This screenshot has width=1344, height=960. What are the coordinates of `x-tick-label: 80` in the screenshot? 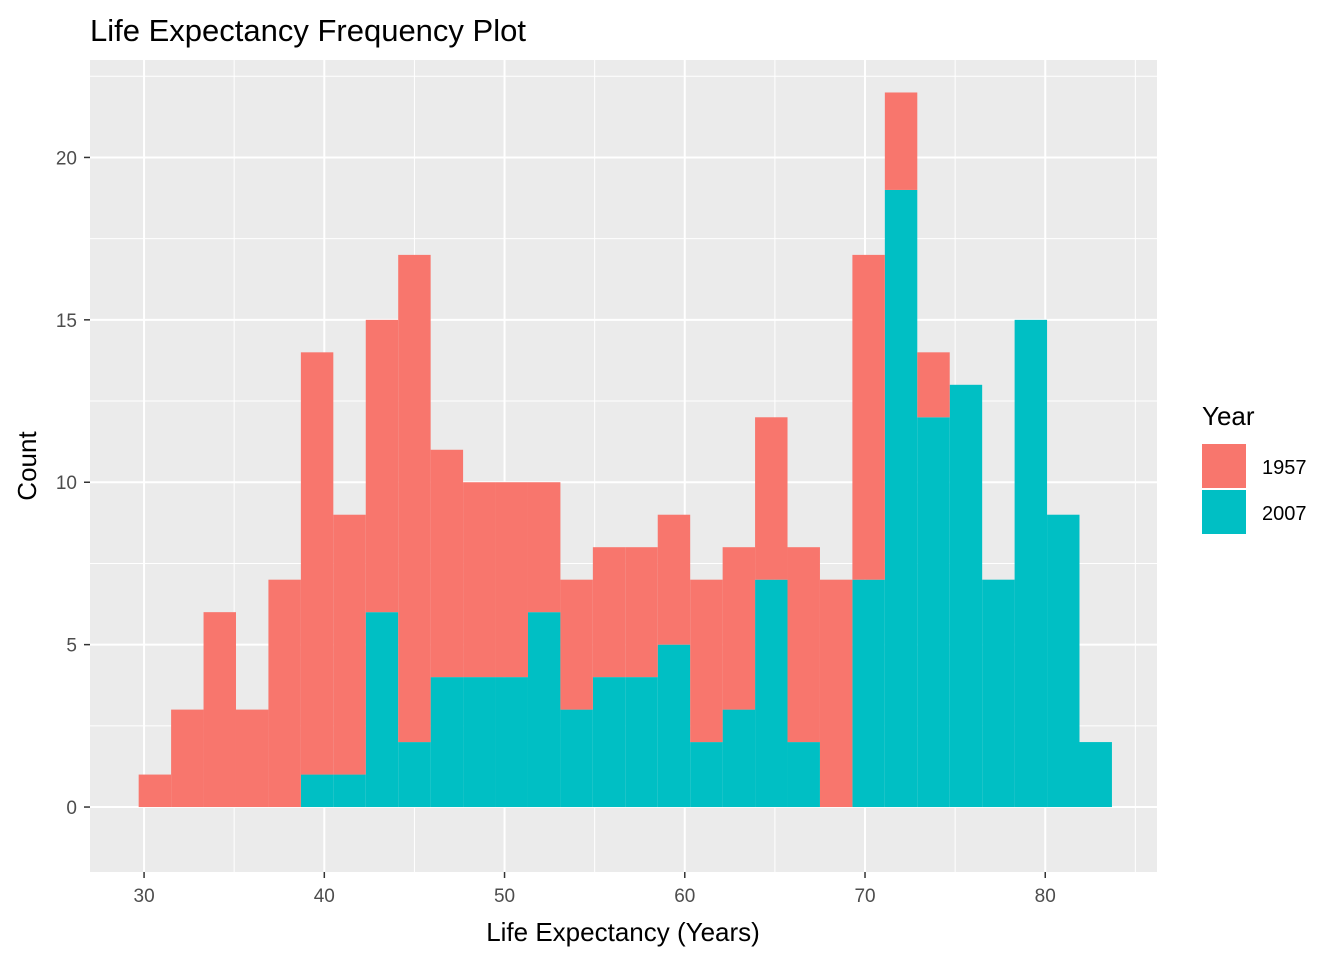 It's located at (1045, 896).